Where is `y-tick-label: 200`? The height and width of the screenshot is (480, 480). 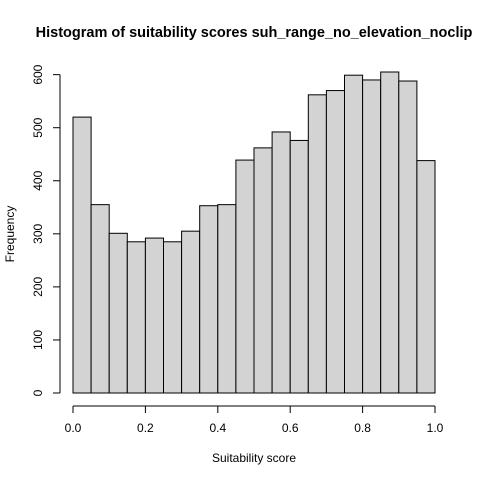 y-tick-label: 200 is located at coordinates (38, 287).